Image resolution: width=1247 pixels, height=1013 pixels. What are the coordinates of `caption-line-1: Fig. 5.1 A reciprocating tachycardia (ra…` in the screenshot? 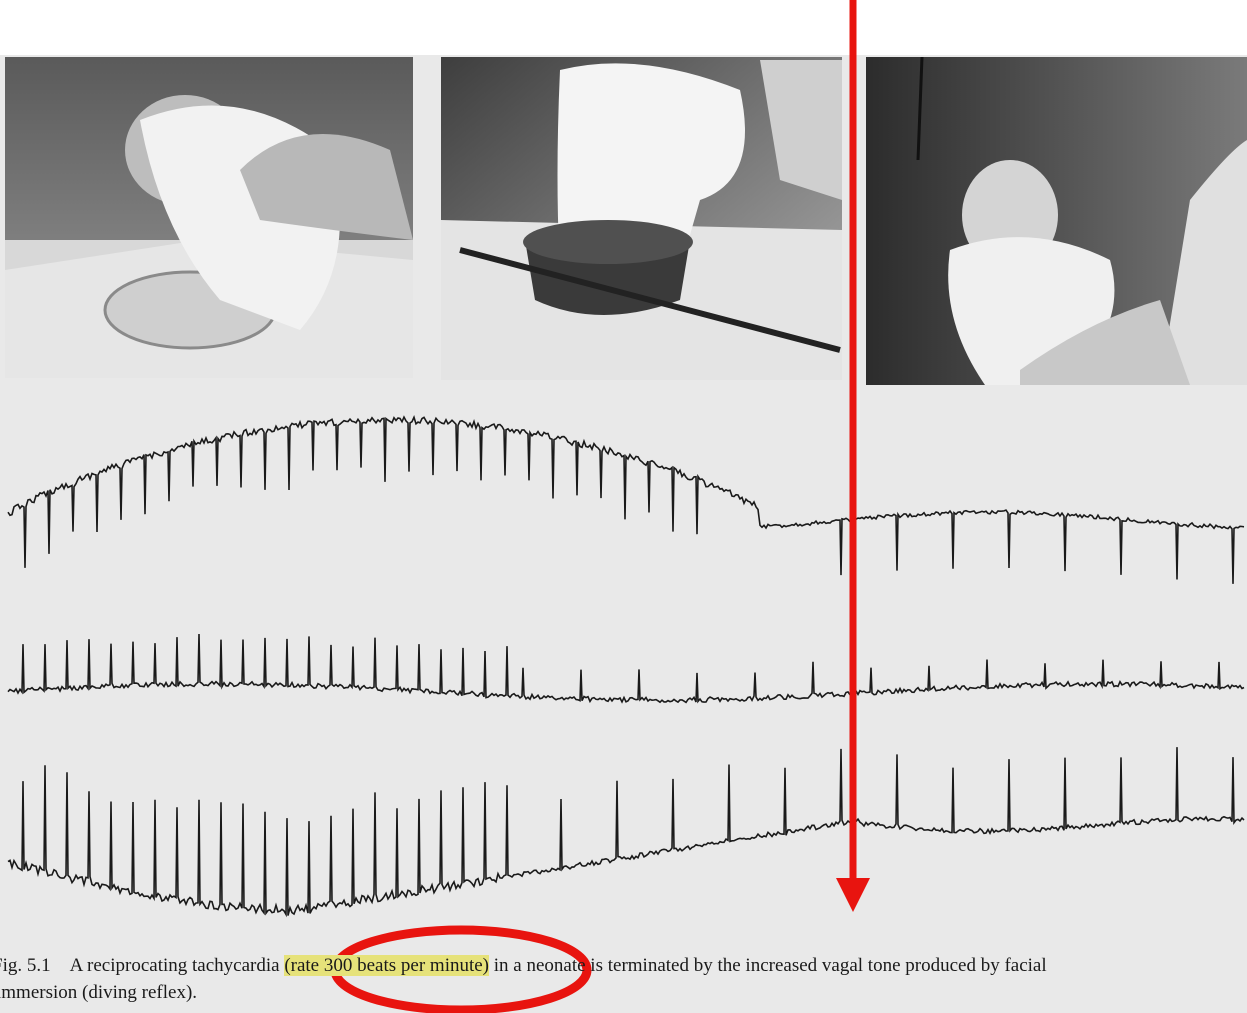 It's located at (523, 966).